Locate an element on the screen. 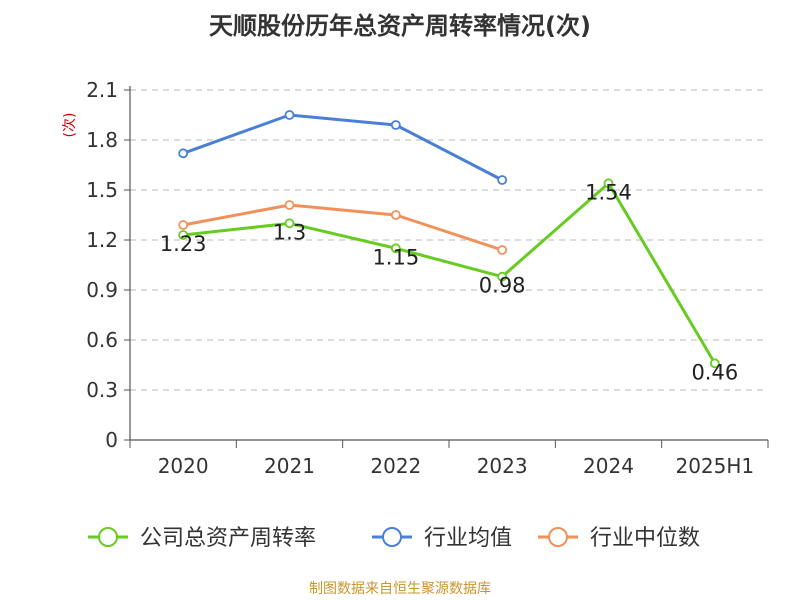  data-label: 1.3 is located at coordinates (289, 232).